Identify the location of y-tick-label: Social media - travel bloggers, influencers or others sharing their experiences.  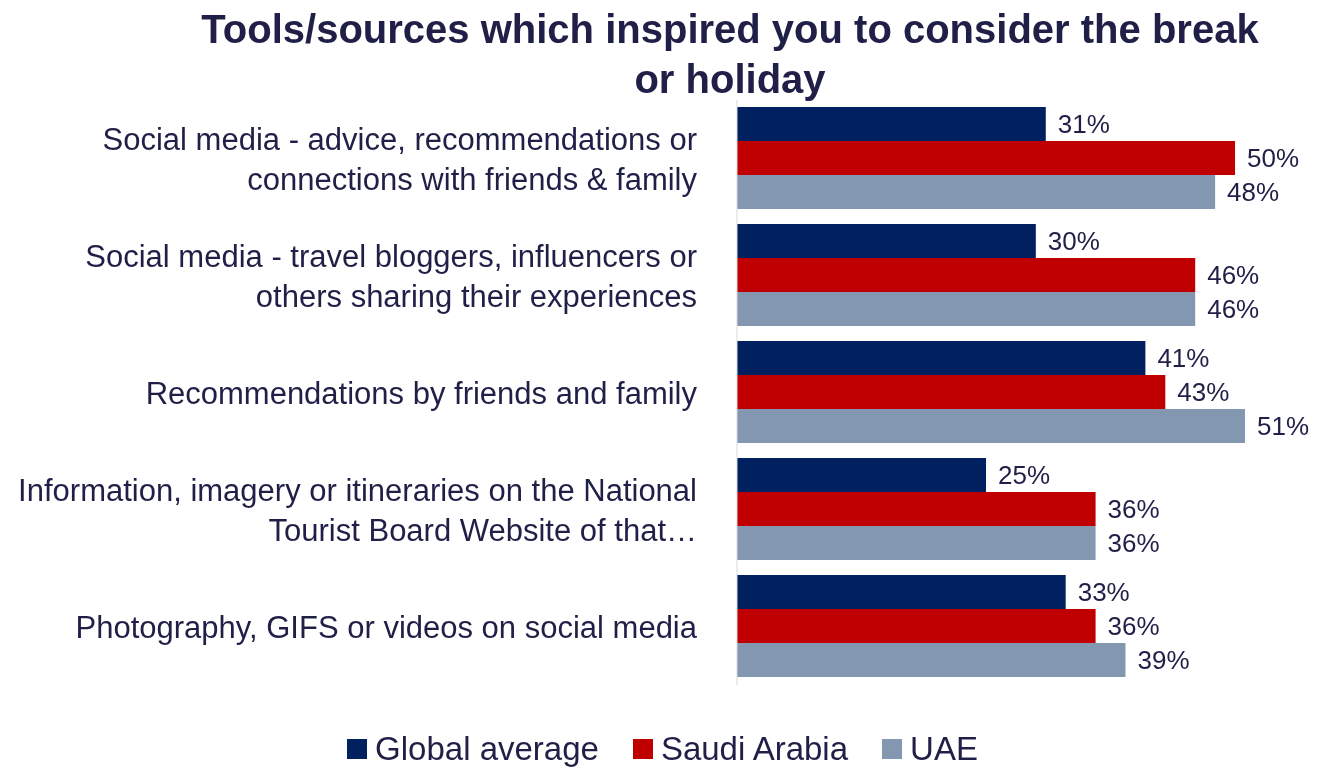
(391, 275).